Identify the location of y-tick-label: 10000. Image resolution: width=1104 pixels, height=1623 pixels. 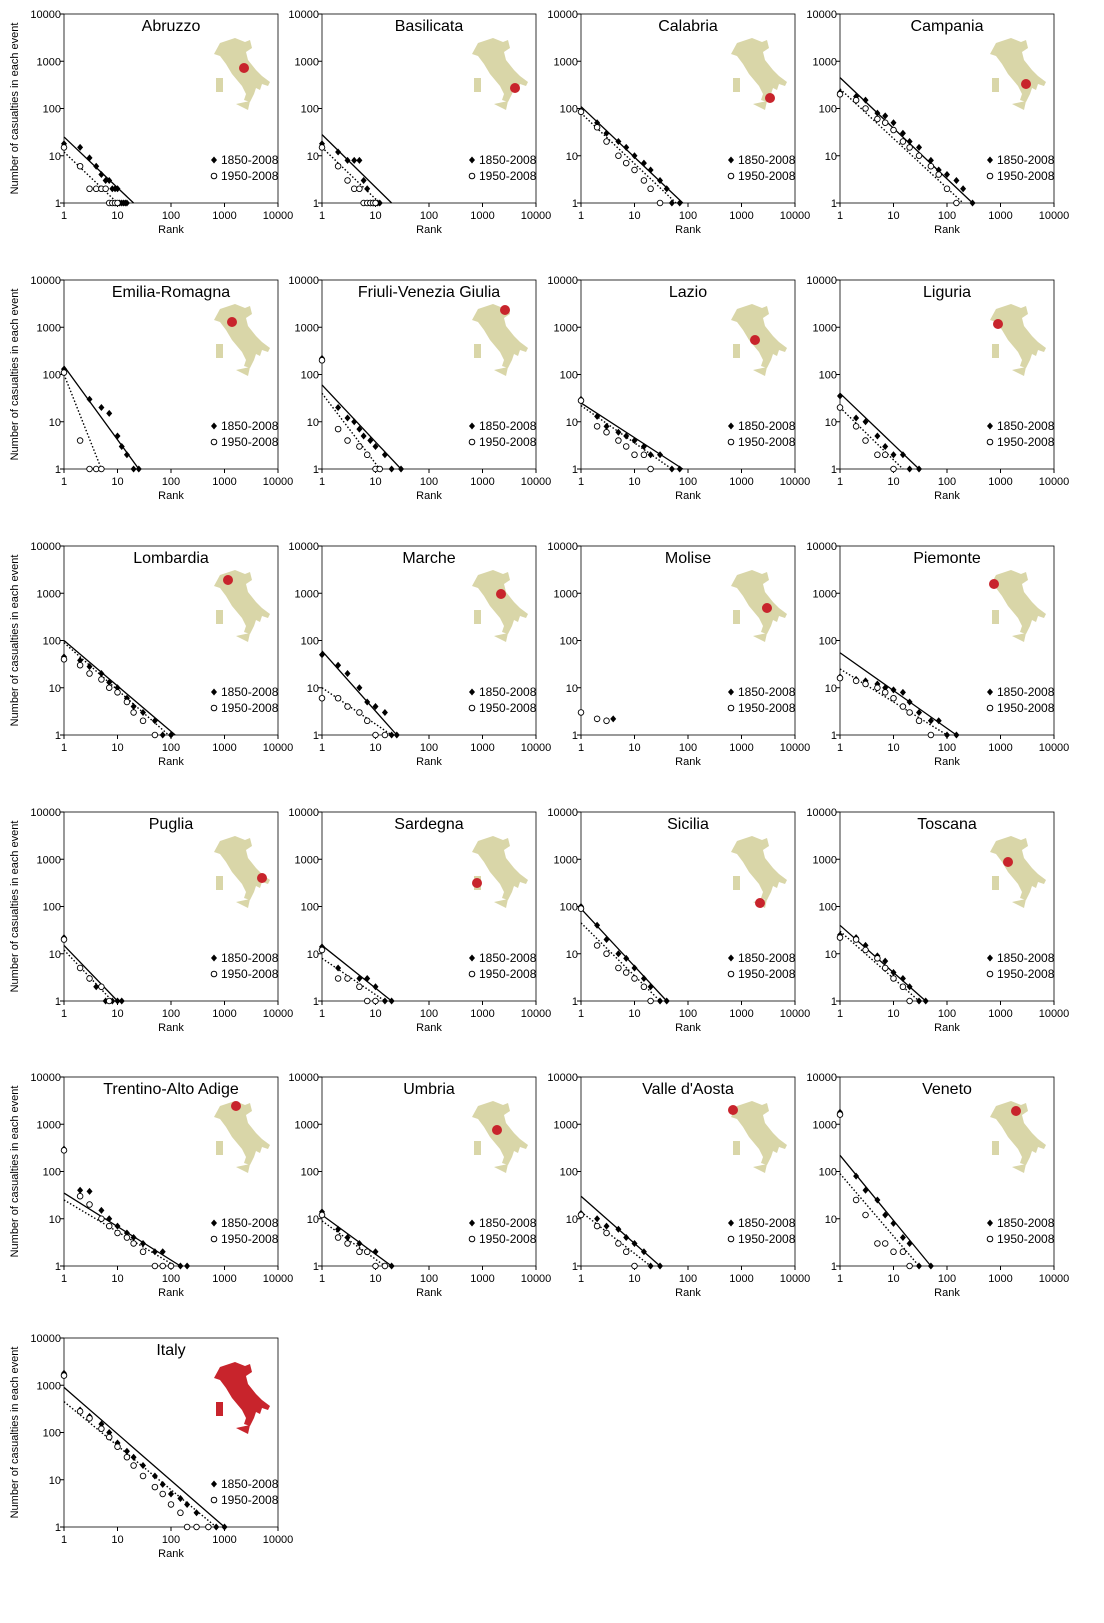
(562, 813).